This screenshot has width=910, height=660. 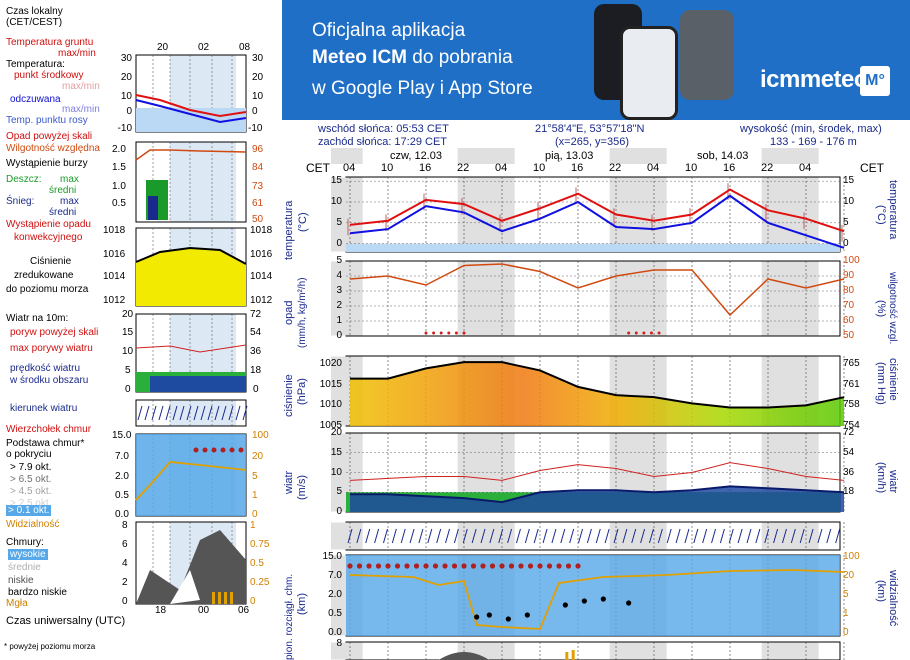 What do you see at coordinates (128, 370) in the screenshot?
I see `wind-tick-5: 5` at bounding box center [128, 370].